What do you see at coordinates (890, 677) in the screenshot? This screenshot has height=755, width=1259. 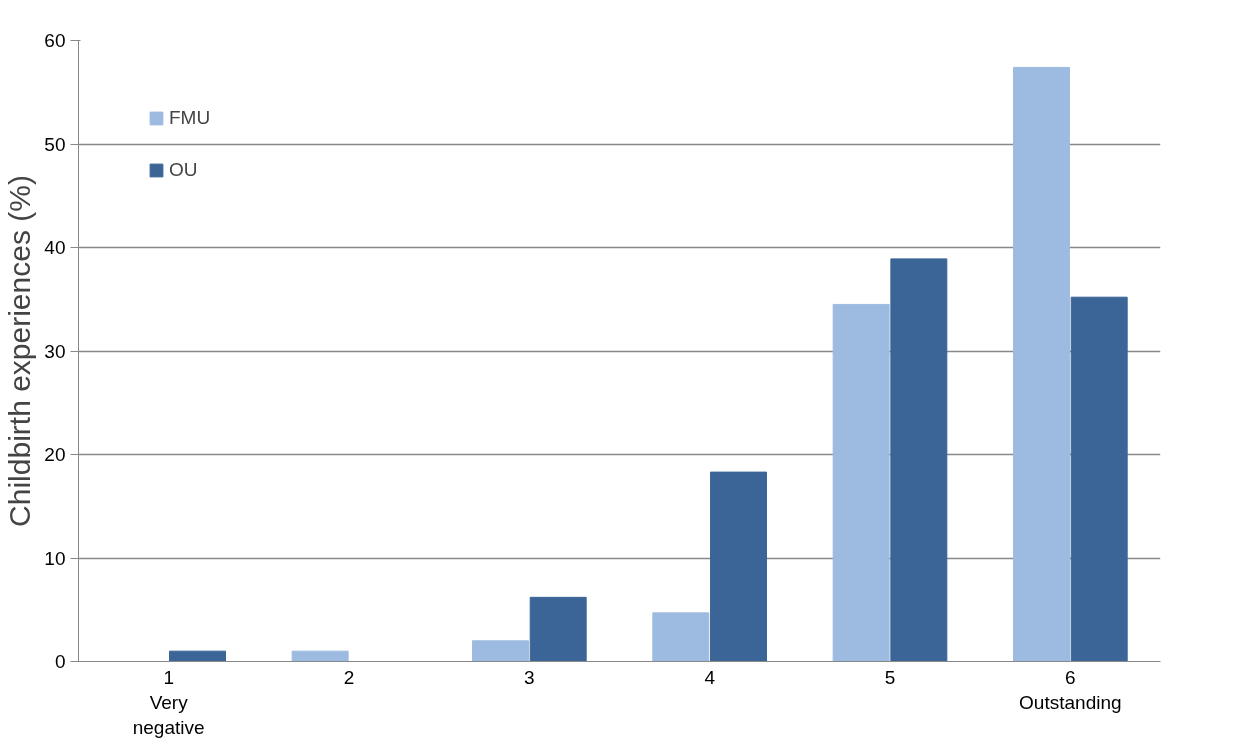 I see `x-tick-label: 5` at bounding box center [890, 677].